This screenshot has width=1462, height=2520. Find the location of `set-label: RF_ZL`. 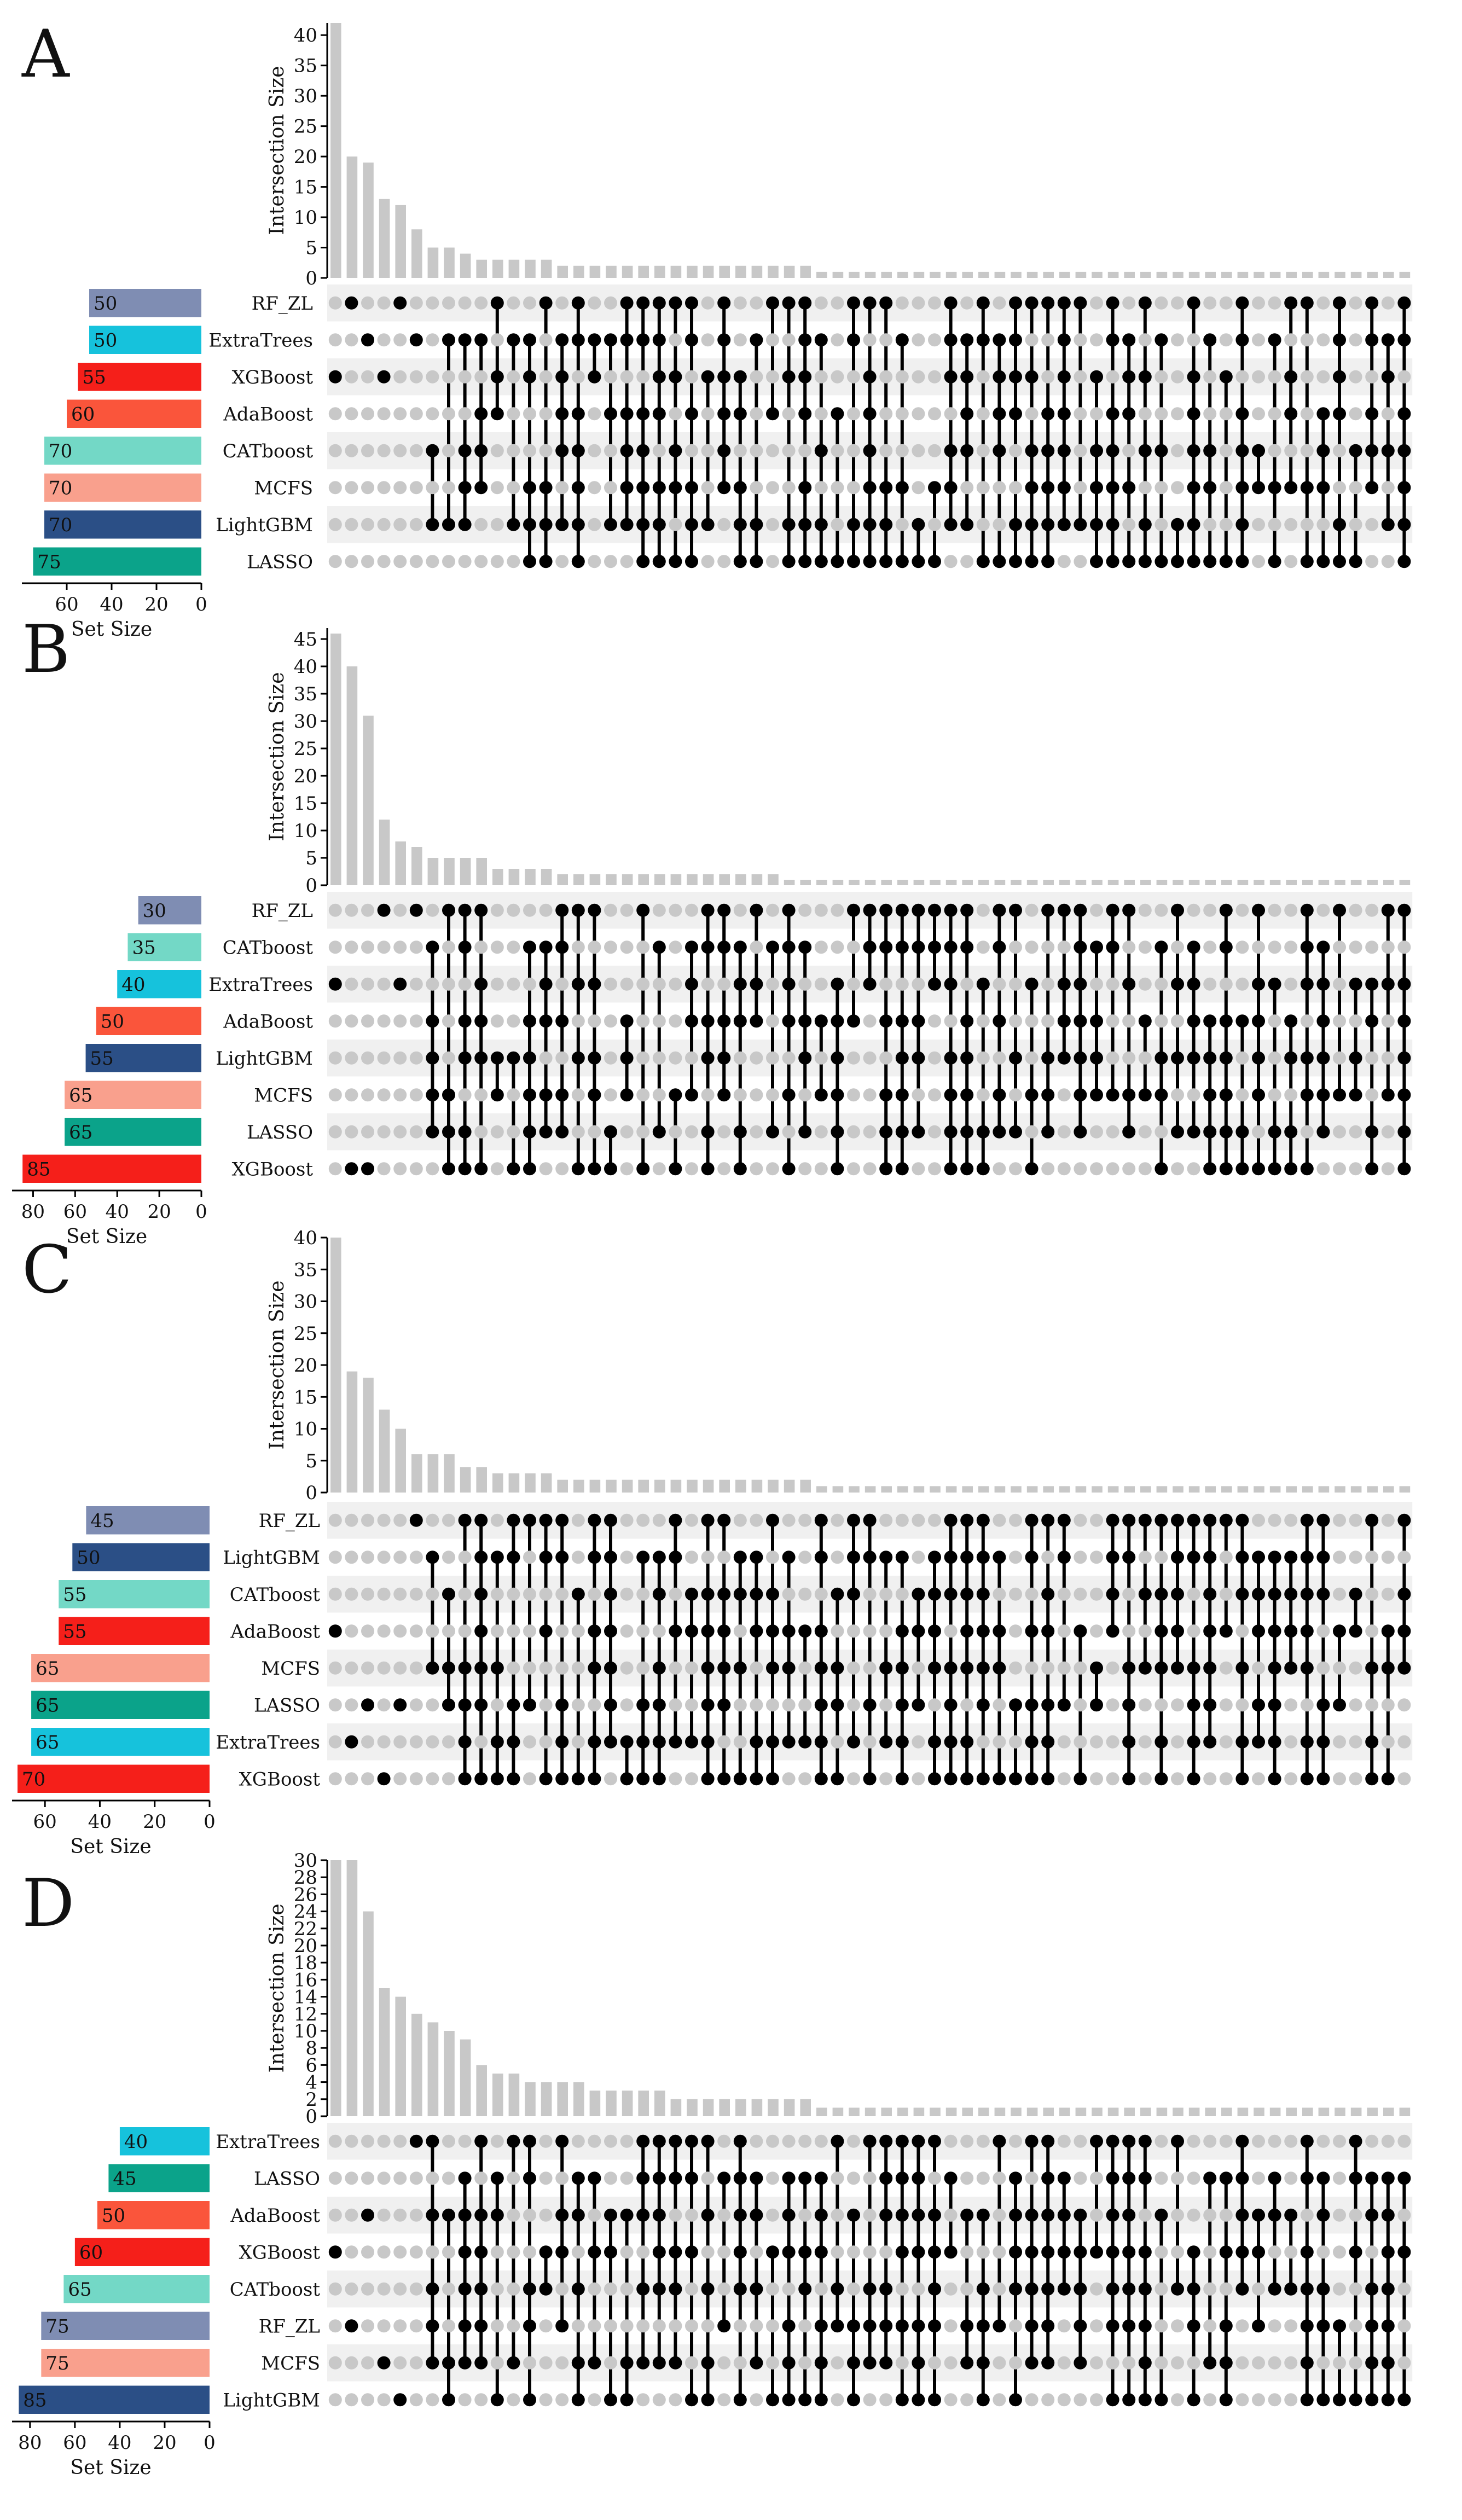

set-label: RF_ZL is located at coordinates (290, 2326).